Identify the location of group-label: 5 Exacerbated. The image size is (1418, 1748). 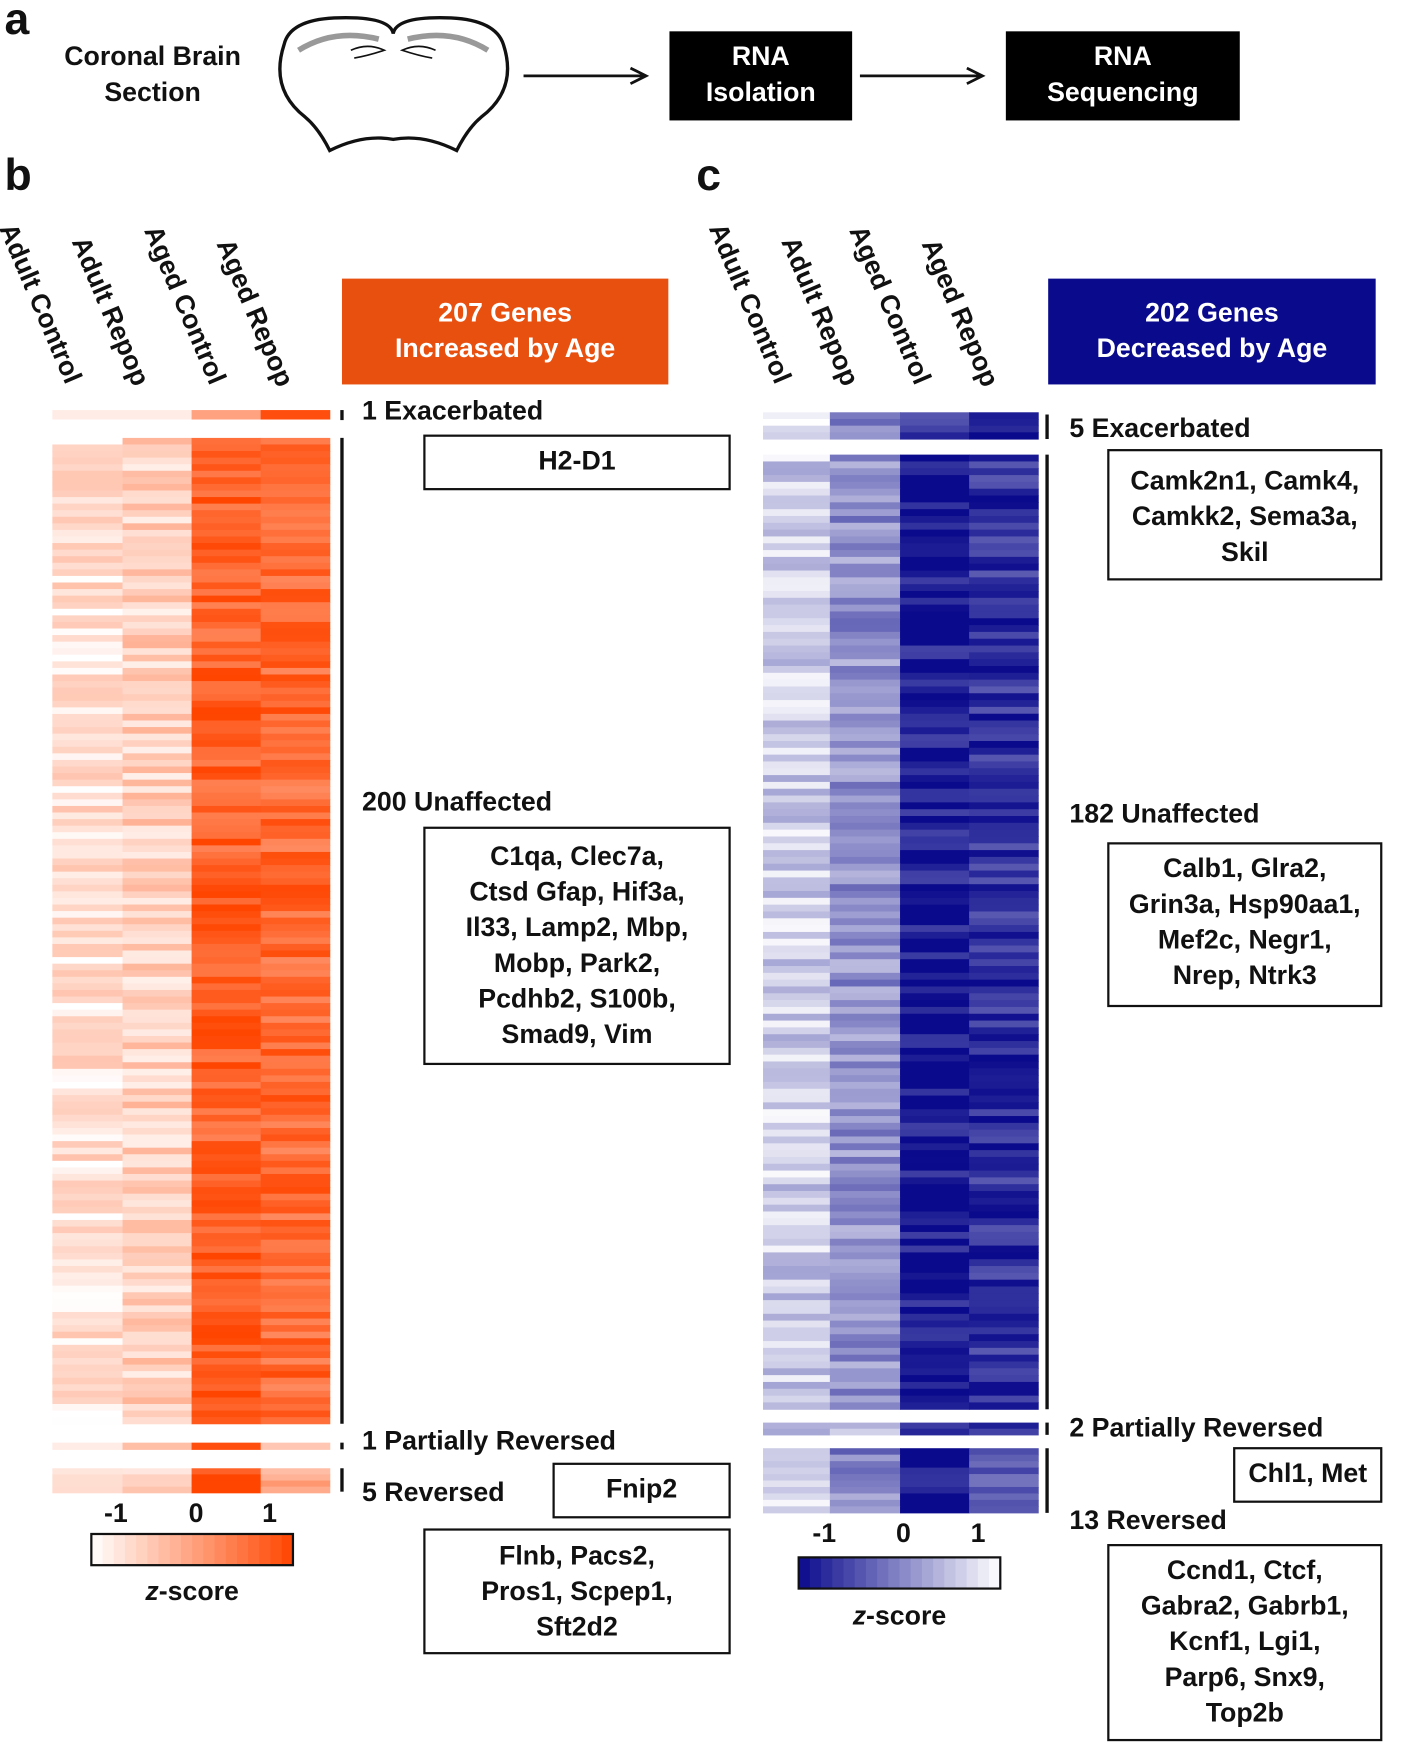
(1159, 428).